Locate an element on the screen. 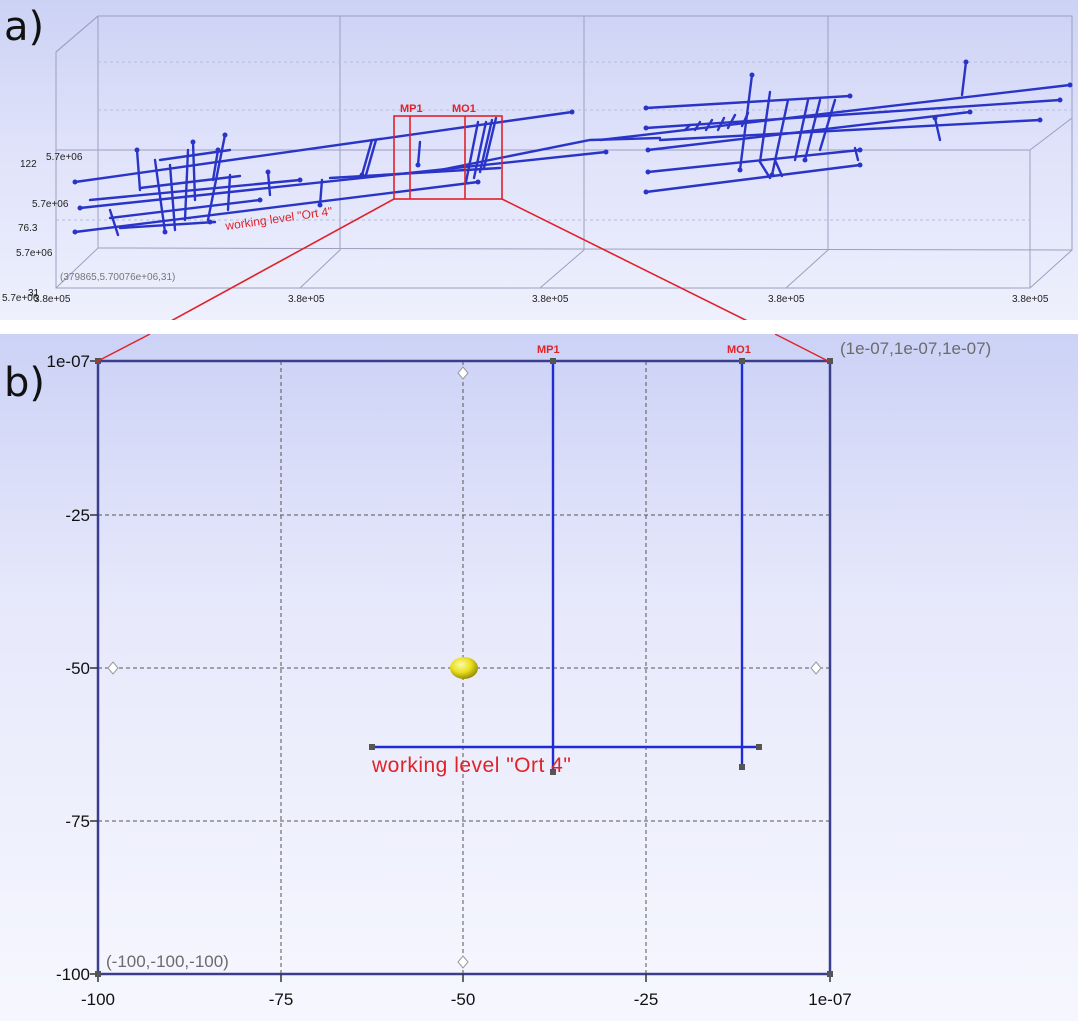 The height and width of the screenshot is (1026, 1078). y-tick-label: 1e-07 is located at coordinates (68, 361).